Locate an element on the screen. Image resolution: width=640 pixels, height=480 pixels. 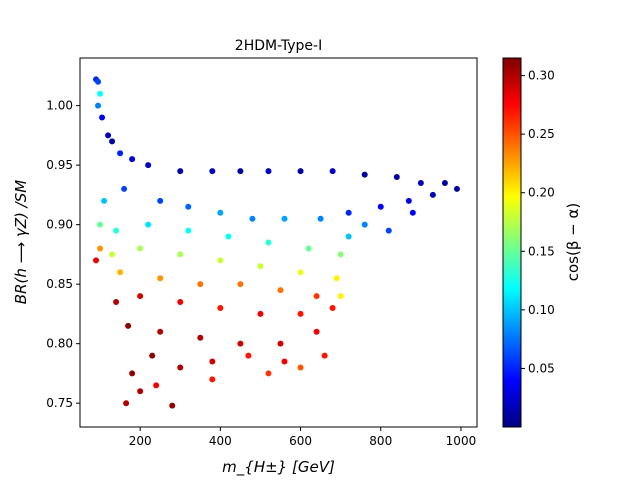
chart-title: 2HDM-Type-I is located at coordinates (278, 46).